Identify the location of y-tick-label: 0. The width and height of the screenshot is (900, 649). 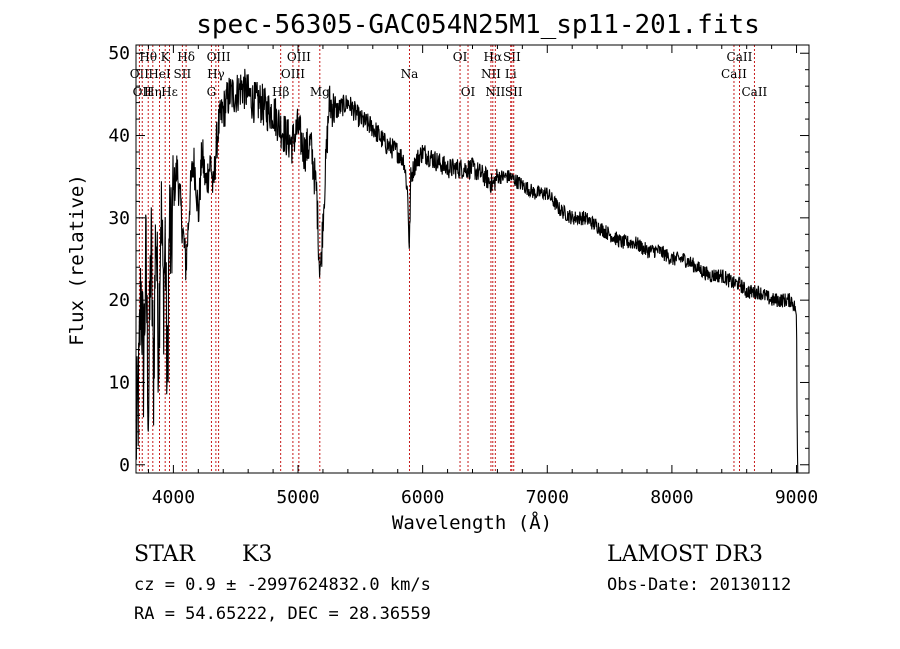
(124, 465).